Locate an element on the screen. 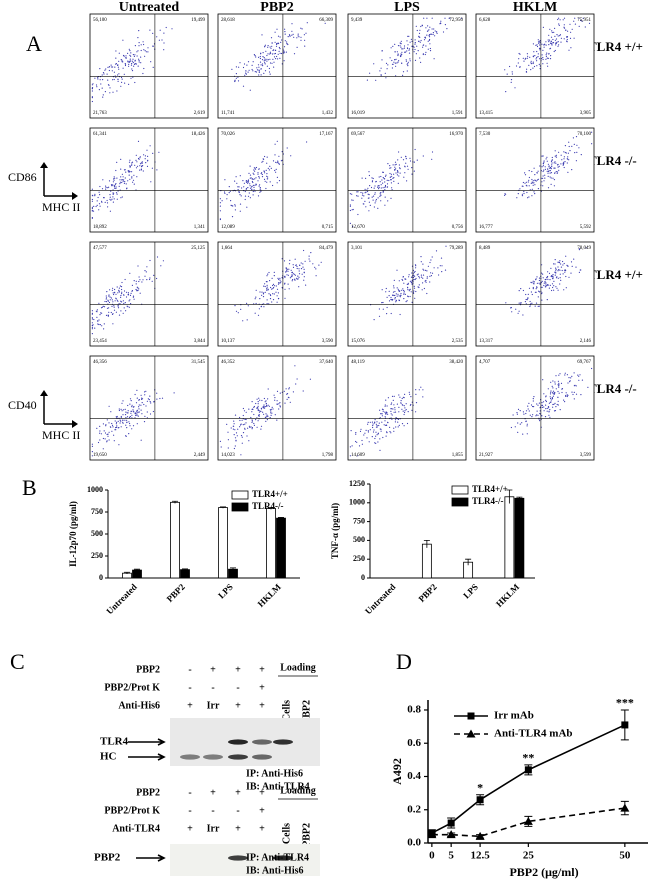 This screenshot has height=888, width=662. lane-label: PBP2 is located at coordinates (306, 835).